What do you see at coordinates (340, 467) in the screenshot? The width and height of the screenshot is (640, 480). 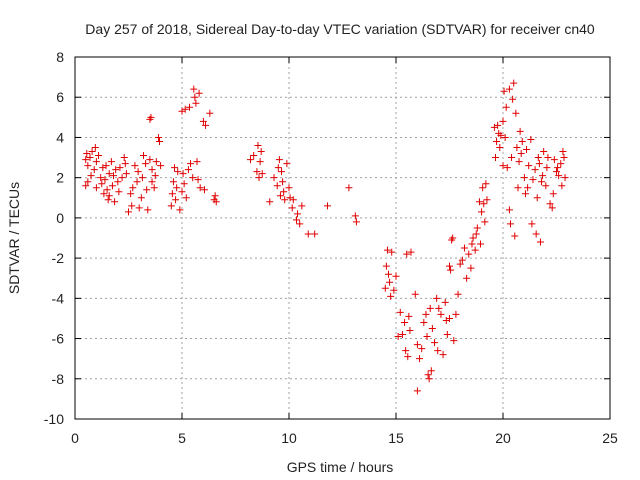 I see `x-axis-label: GPS time / hours` at bounding box center [340, 467].